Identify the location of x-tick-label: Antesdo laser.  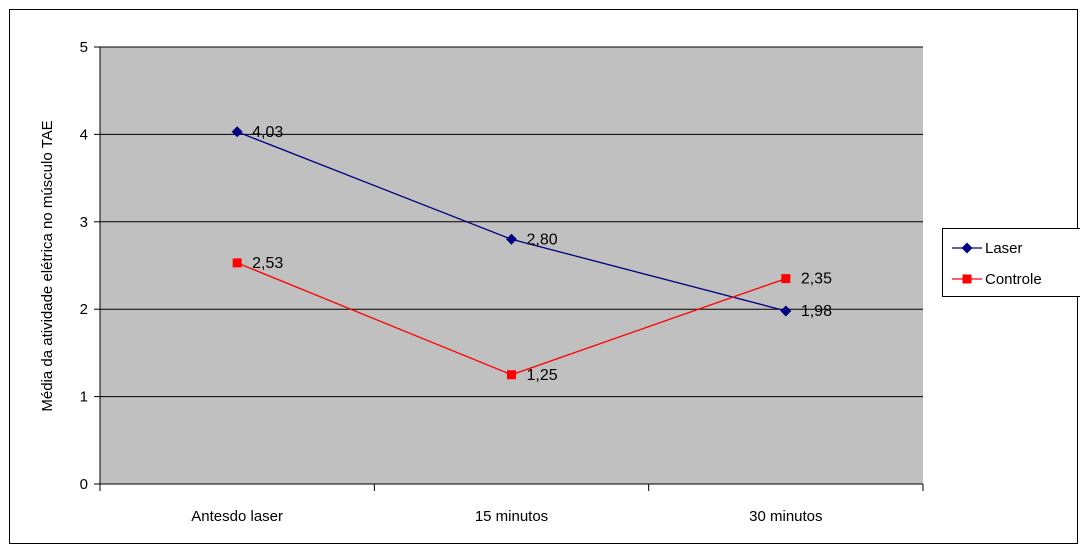
(237, 516).